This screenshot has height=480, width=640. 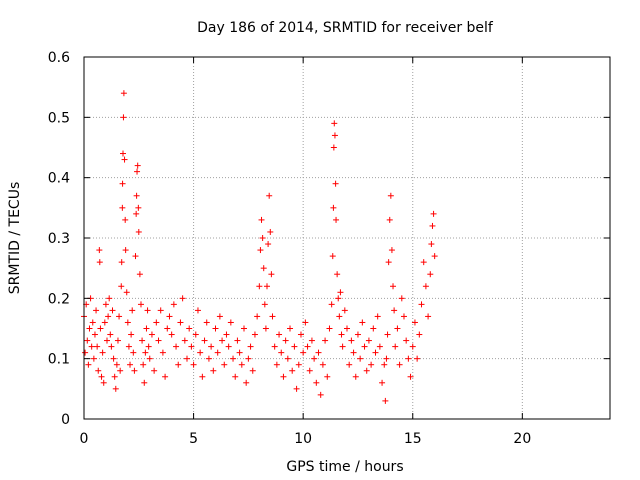 I want to click on x-tick-label: 0, so click(x=84, y=439).